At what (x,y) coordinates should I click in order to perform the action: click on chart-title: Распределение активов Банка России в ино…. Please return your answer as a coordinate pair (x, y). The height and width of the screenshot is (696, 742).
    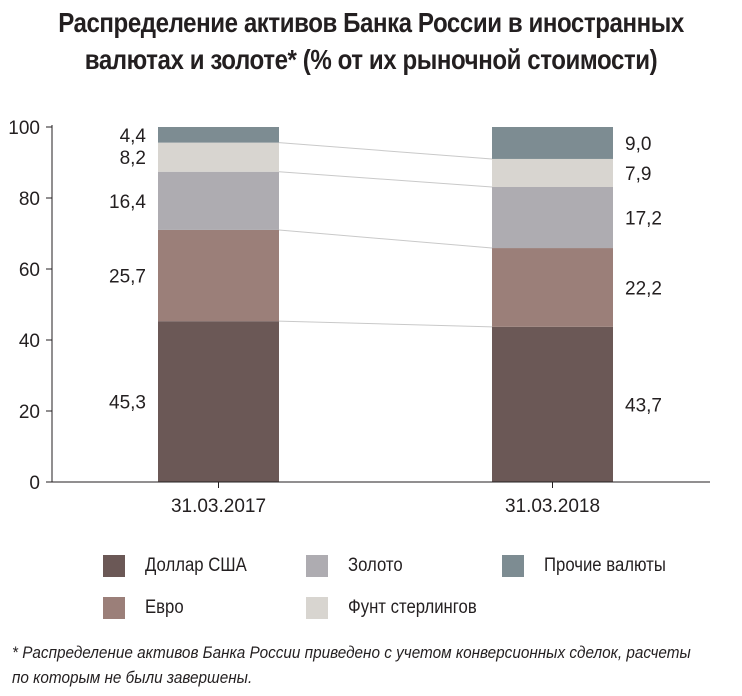
    Looking at the image, I should click on (371, 41).